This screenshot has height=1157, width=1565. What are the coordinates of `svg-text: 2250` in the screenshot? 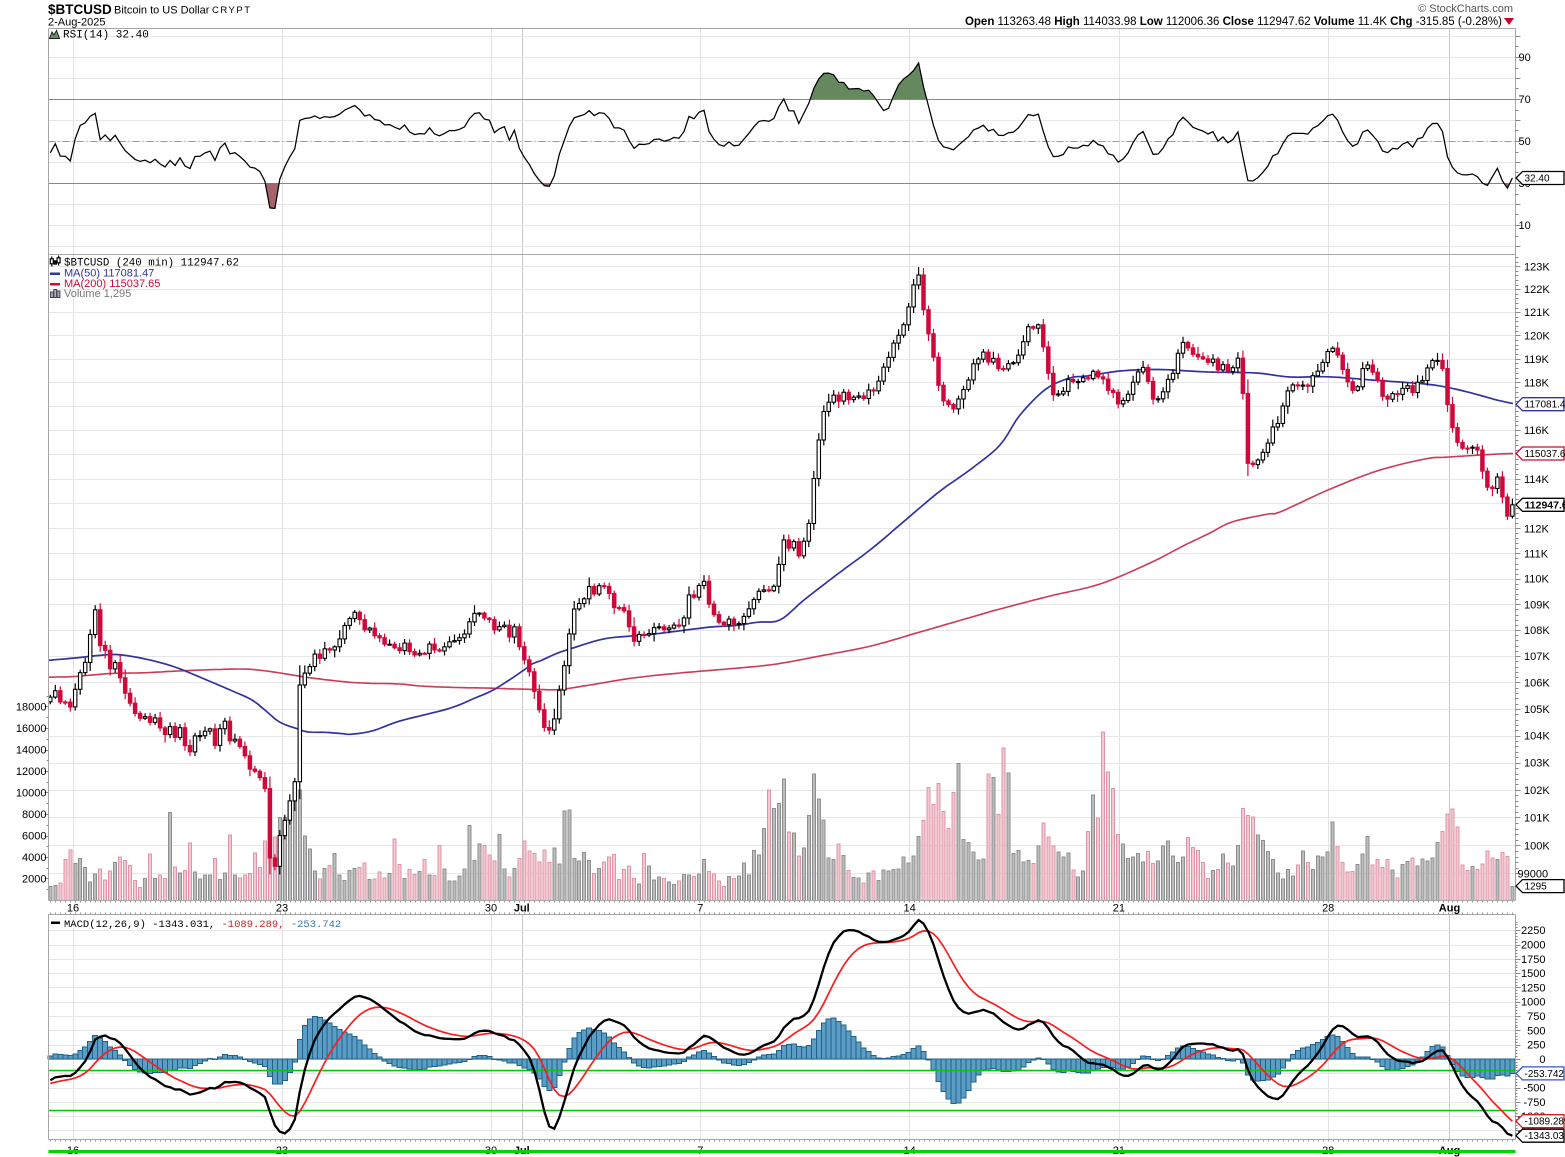 It's located at (1533, 931).